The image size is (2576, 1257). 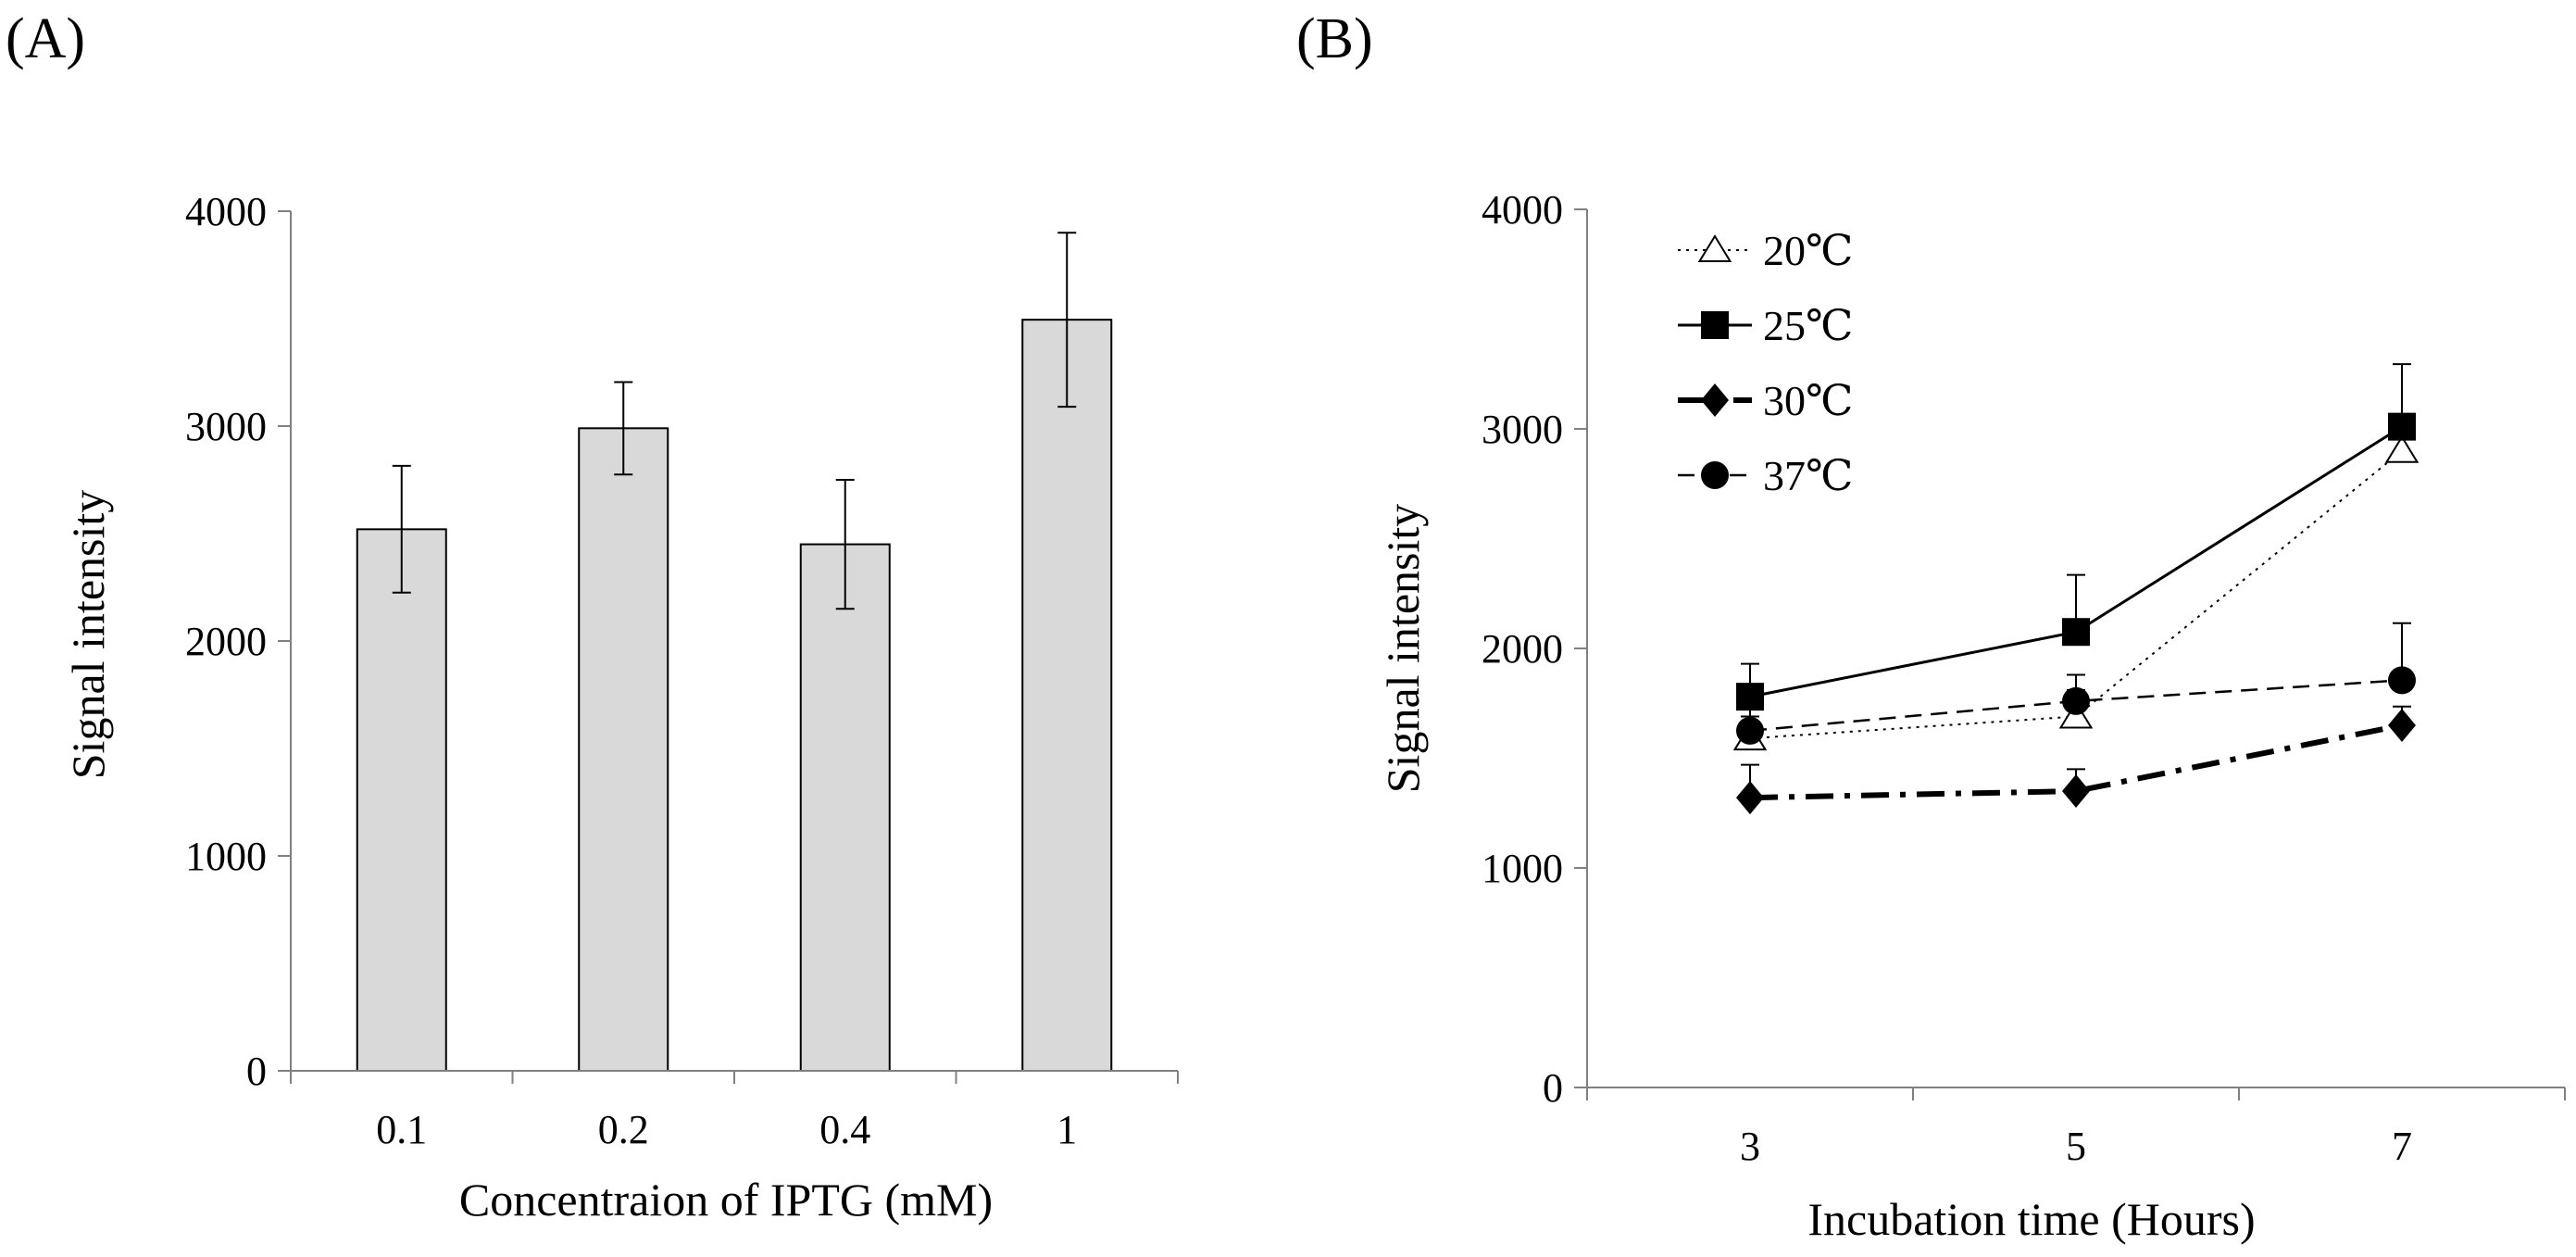 I want to click on x-tick-label: 3, so click(x=1750, y=1147).